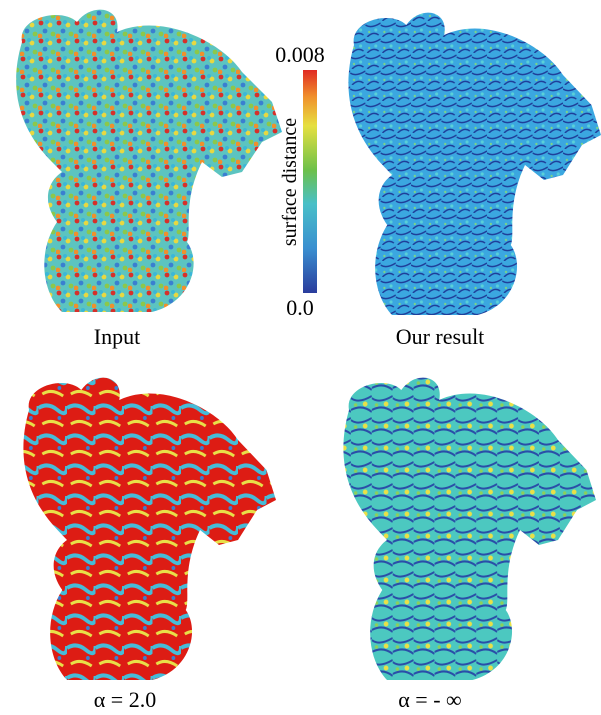 Image resolution: width=601 pixels, height=715 pixels. I want to click on caption: α = 2.0, so click(125, 699).